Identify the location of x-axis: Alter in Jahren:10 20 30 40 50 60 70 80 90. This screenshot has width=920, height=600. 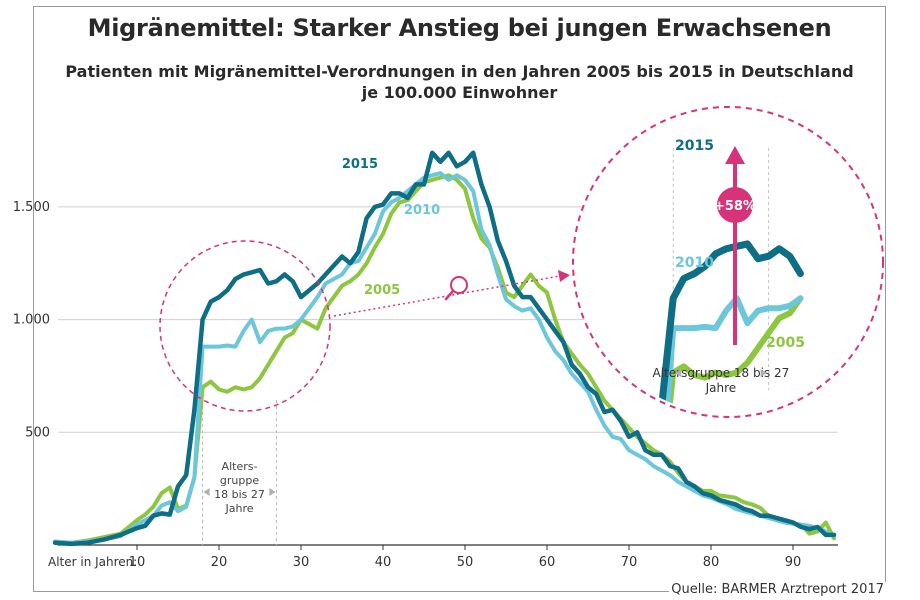
(443, 557).